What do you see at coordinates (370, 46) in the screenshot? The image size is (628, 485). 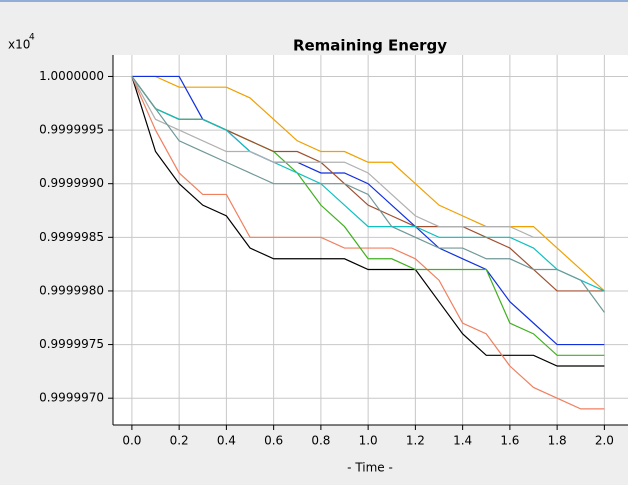 I see `chart-title: Remaining Energy` at bounding box center [370, 46].